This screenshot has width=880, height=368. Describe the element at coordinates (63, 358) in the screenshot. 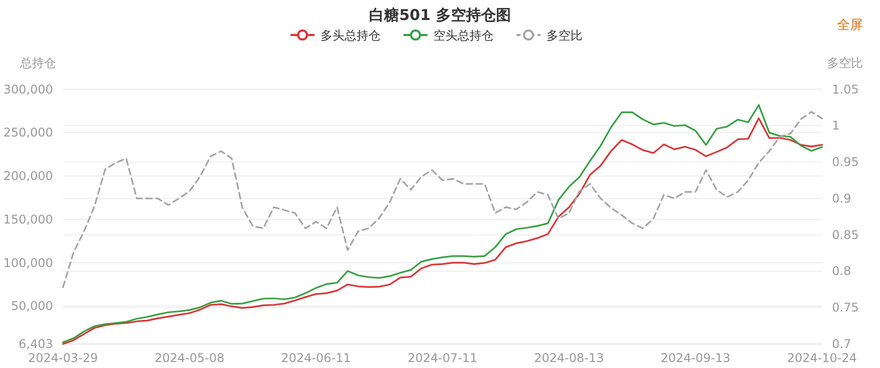

I see `x-tick-label: 2024-03-29` at that location.